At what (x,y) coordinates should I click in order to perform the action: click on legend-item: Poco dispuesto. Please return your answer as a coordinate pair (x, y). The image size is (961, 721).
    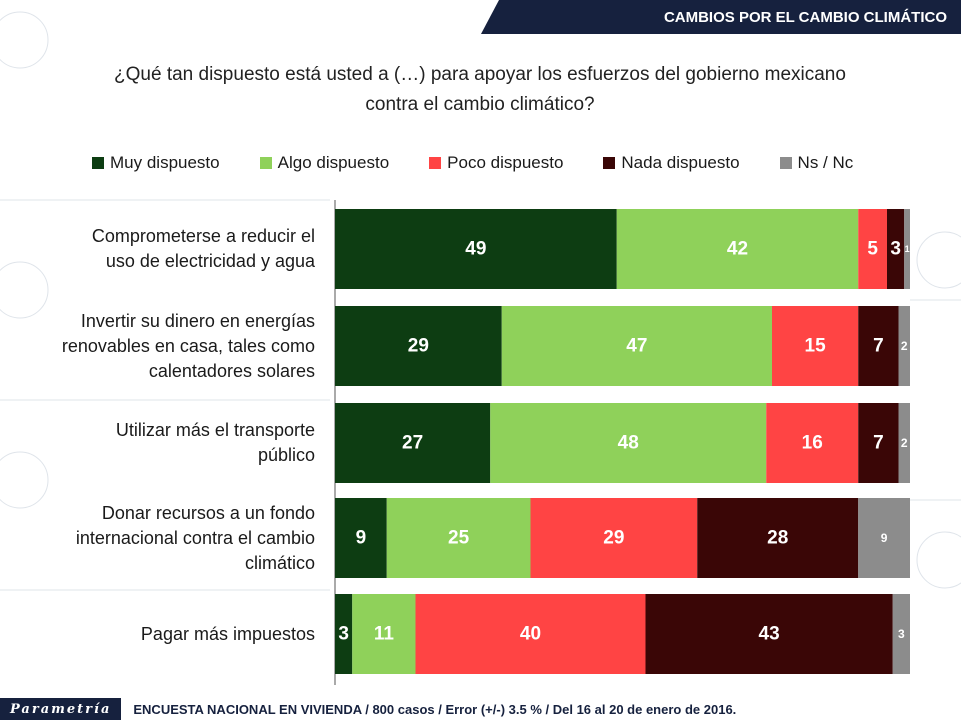
    Looking at the image, I should click on (496, 163).